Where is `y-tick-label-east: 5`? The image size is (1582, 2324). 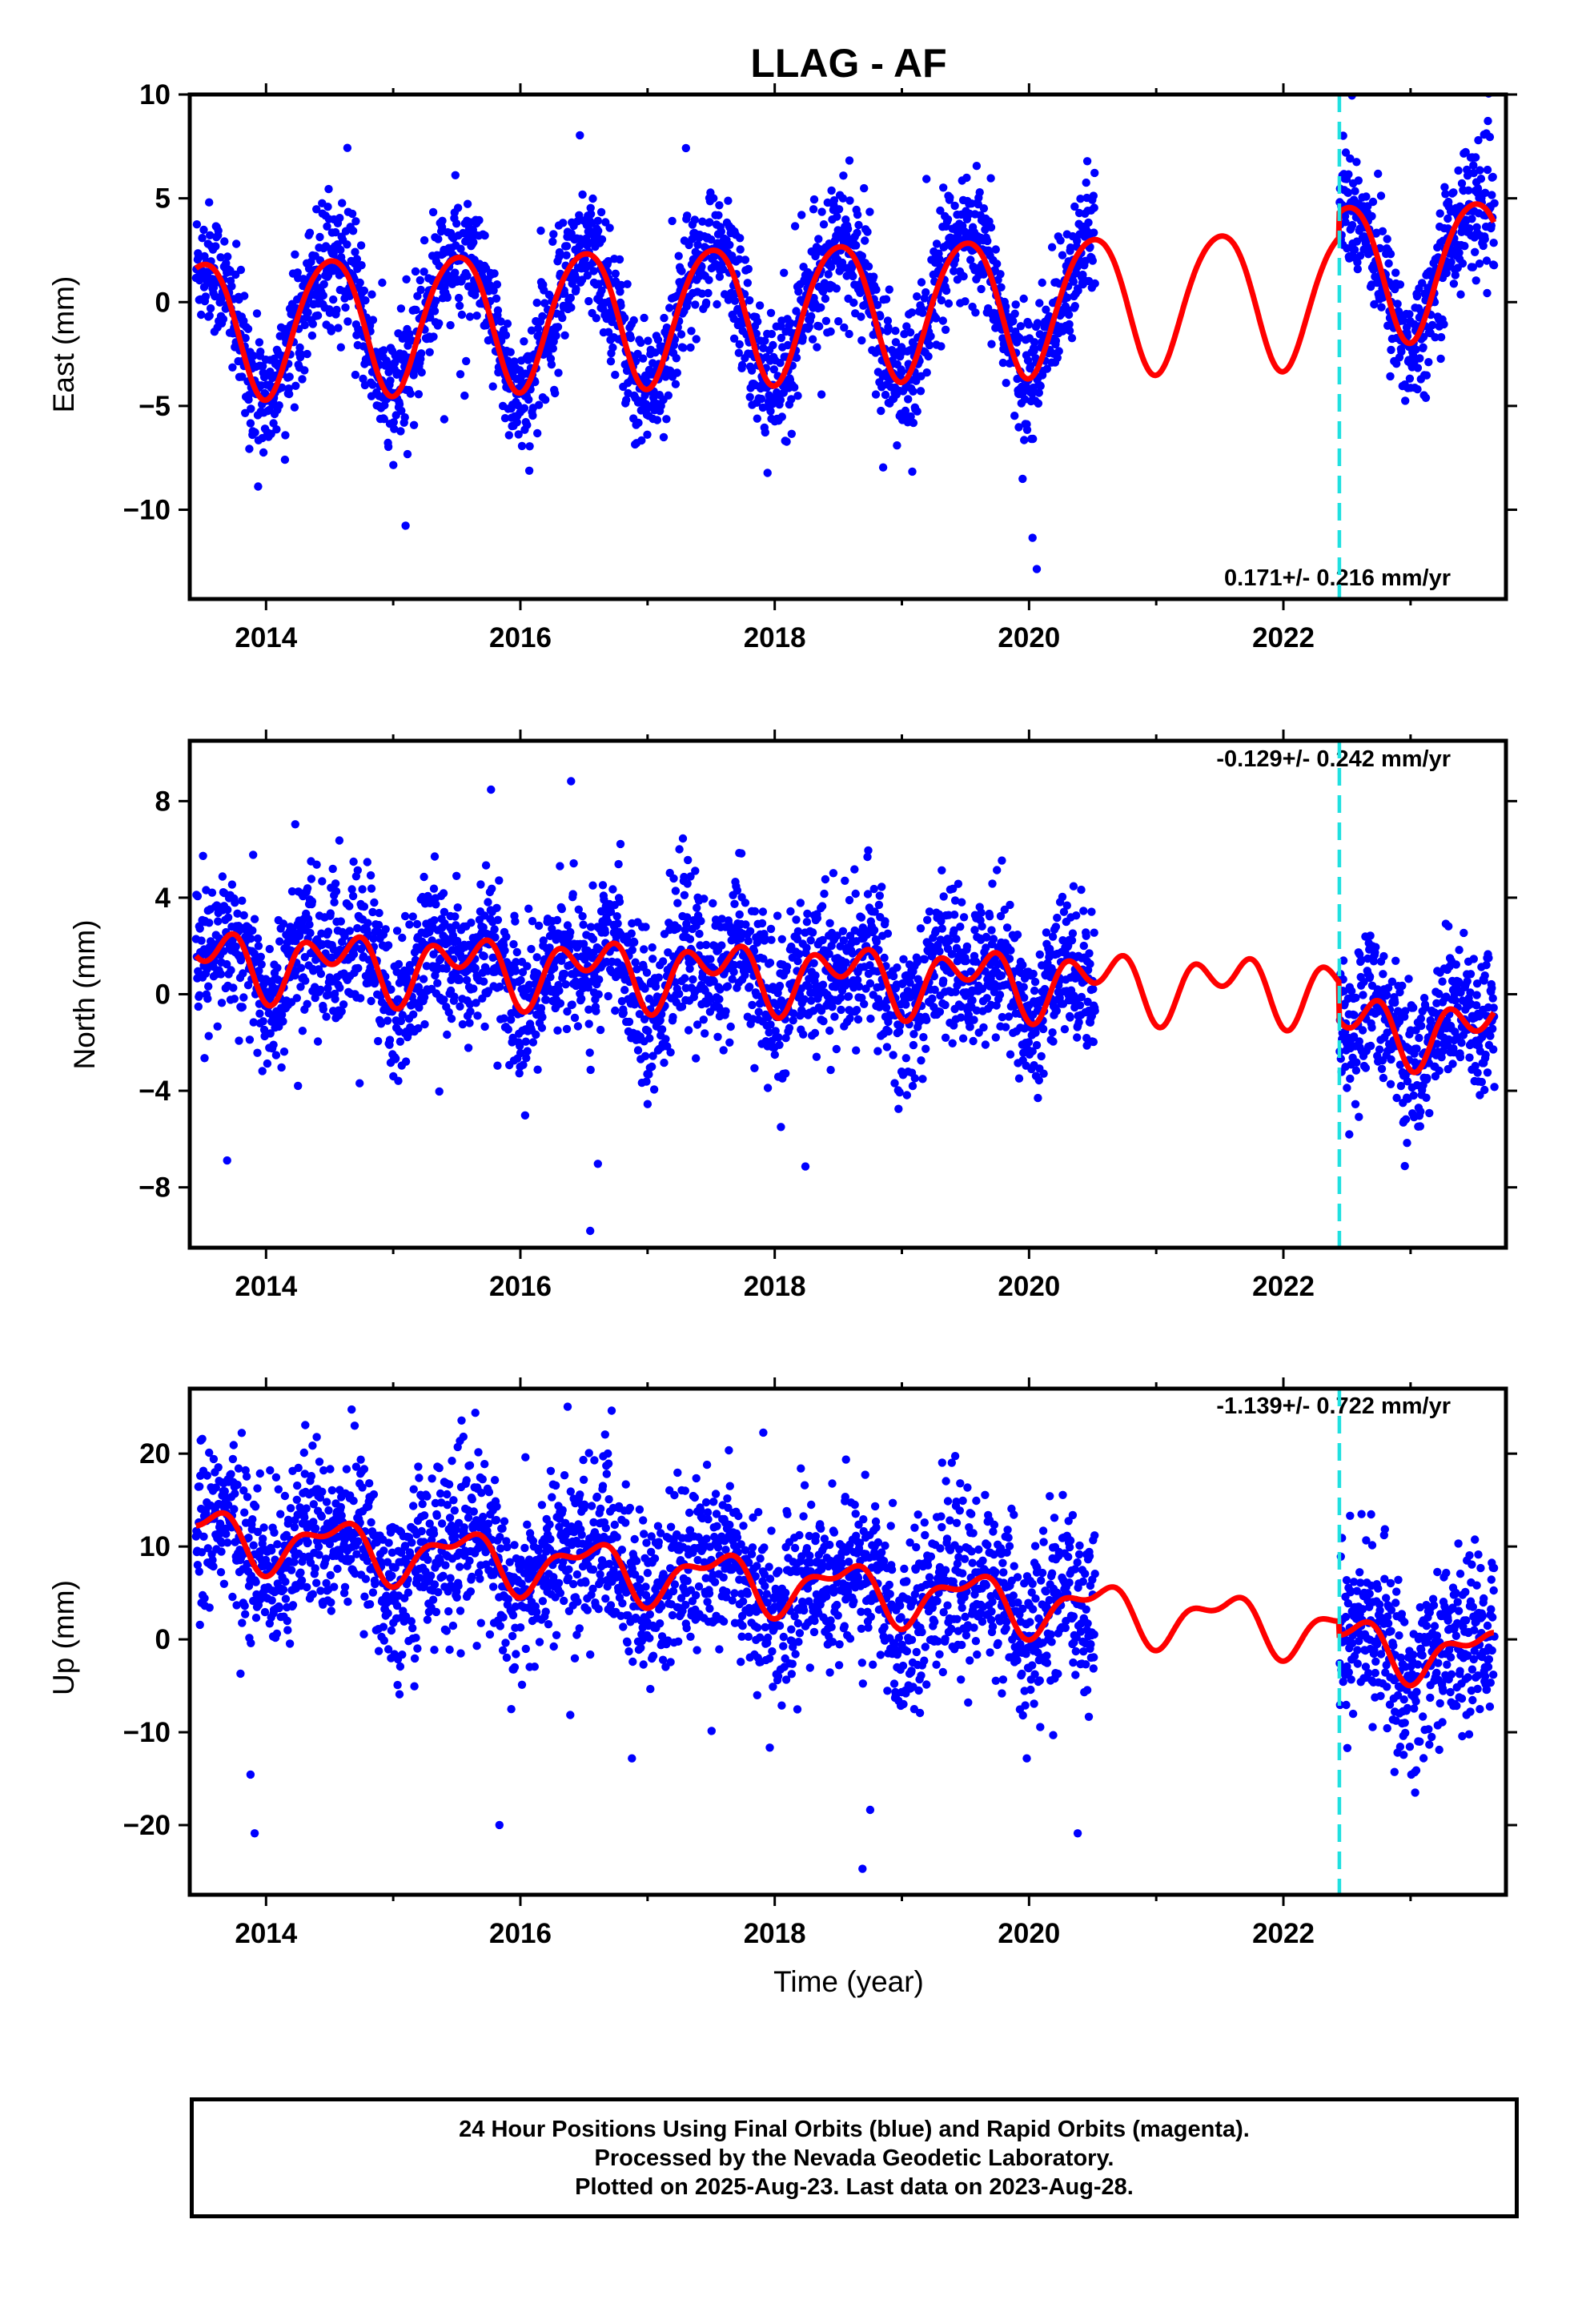
y-tick-label-east: 5 is located at coordinates (163, 199).